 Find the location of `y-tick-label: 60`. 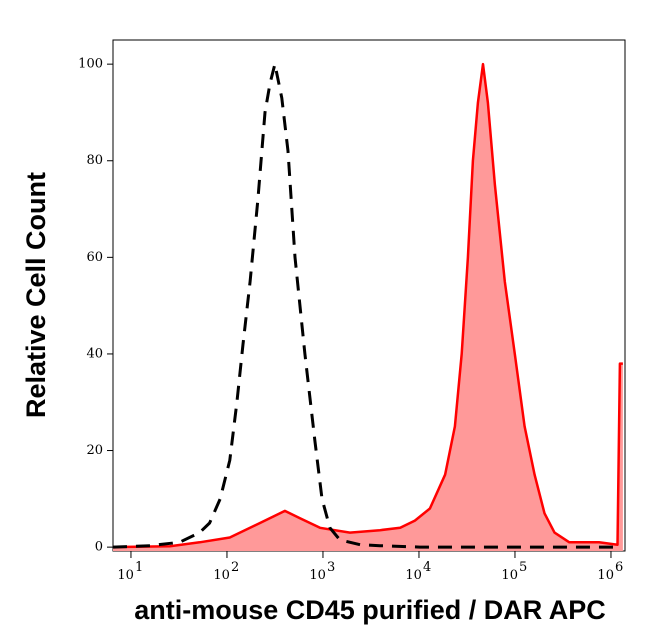

y-tick-label: 60 is located at coordinates (94, 257).